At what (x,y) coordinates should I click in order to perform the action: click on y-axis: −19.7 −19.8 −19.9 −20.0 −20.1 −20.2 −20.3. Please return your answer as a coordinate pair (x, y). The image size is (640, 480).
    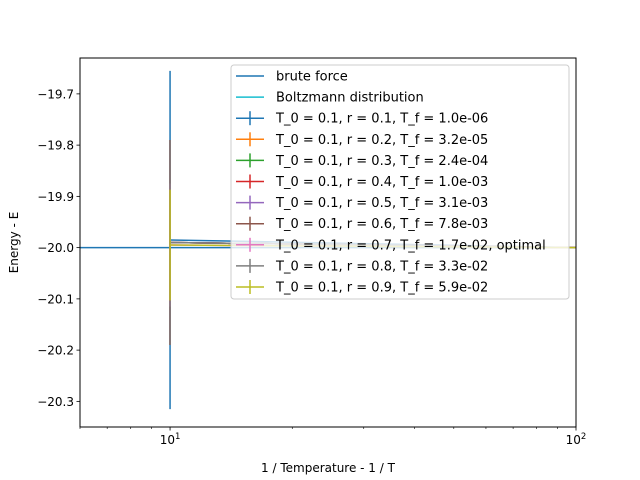
    Looking at the image, I should click on (58, 248).